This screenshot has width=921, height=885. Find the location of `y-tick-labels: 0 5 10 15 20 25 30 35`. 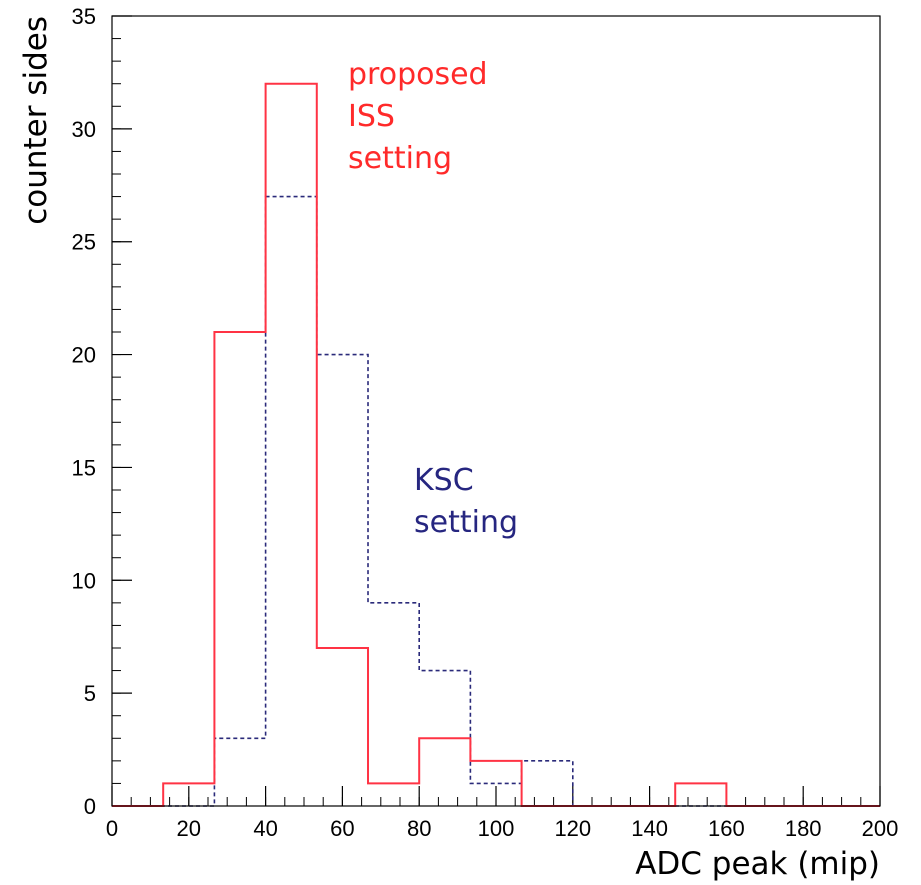

y-tick-labels: 0 5 10 15 20 25 30 35 is located at coordinates (84, 411).